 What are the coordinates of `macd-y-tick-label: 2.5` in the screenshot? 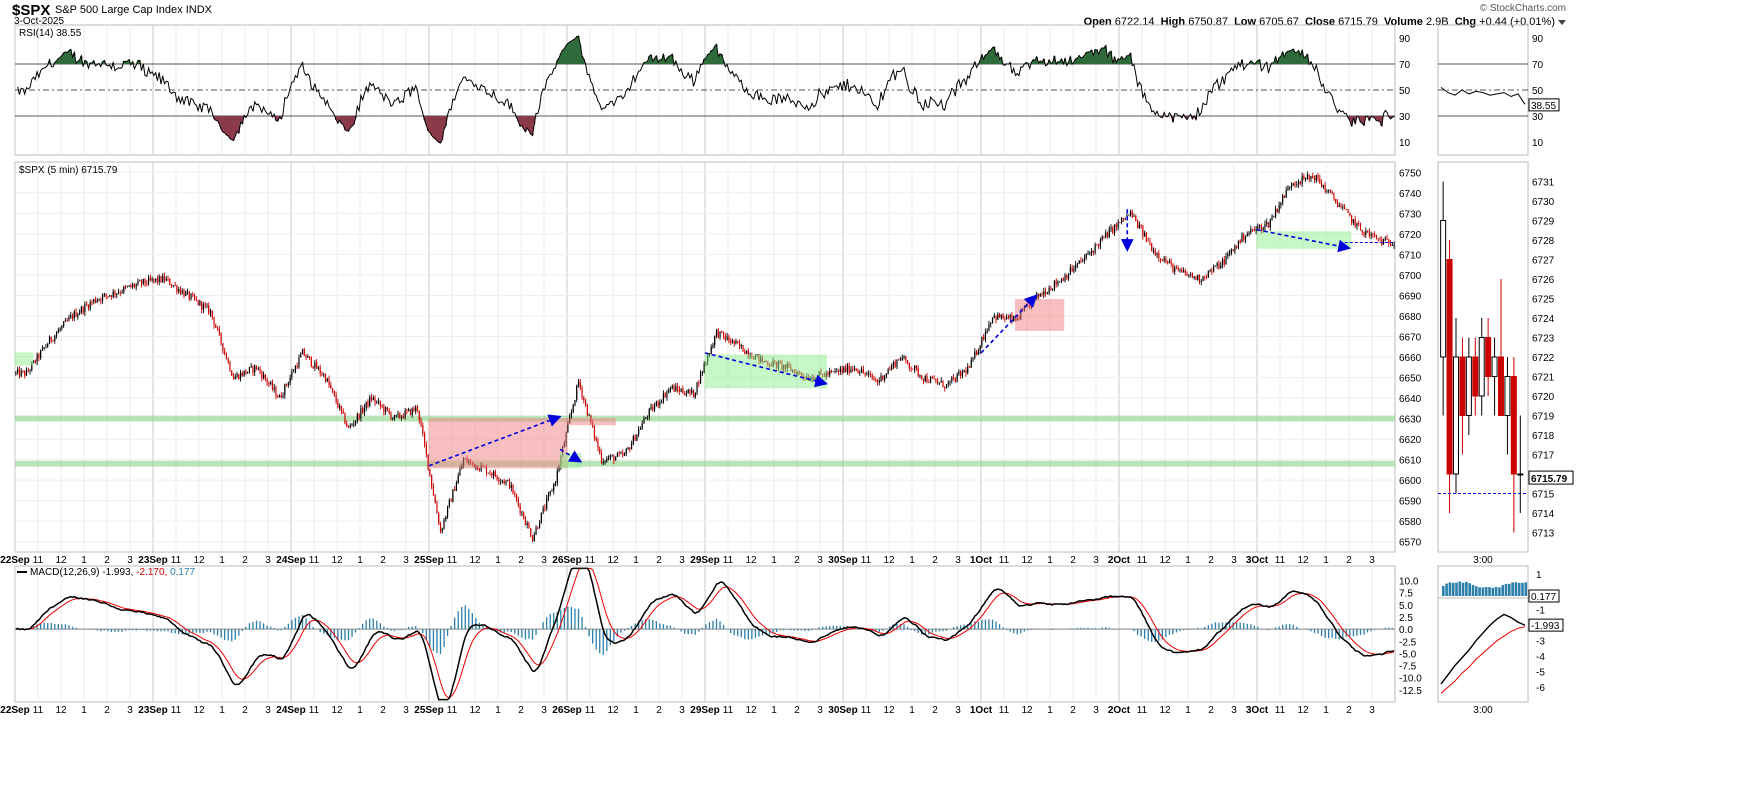 It's located at (1406, 618).